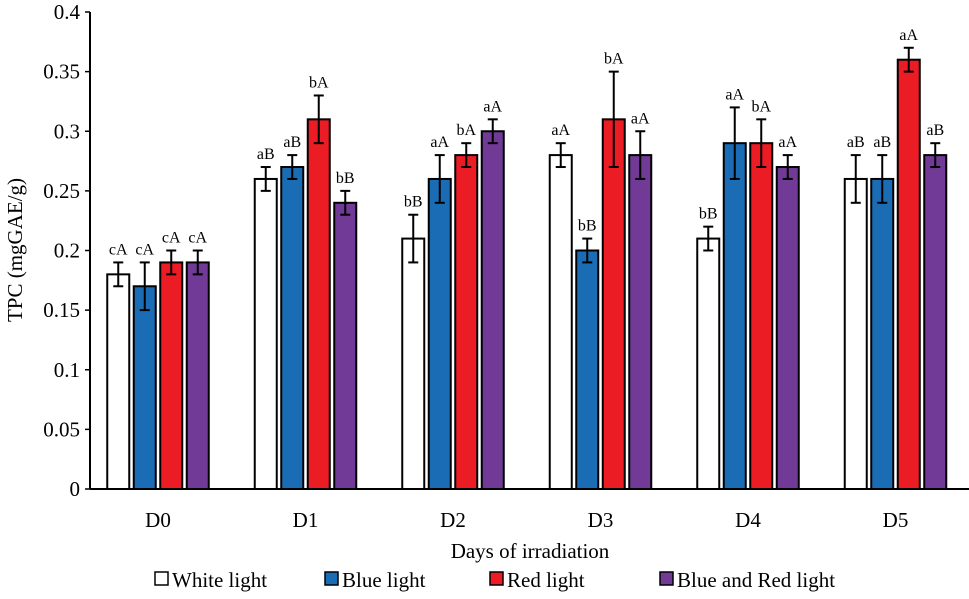 This screenshot has width=969, height=599. I want to click on x-tick-label: D0, so click(158, 520).